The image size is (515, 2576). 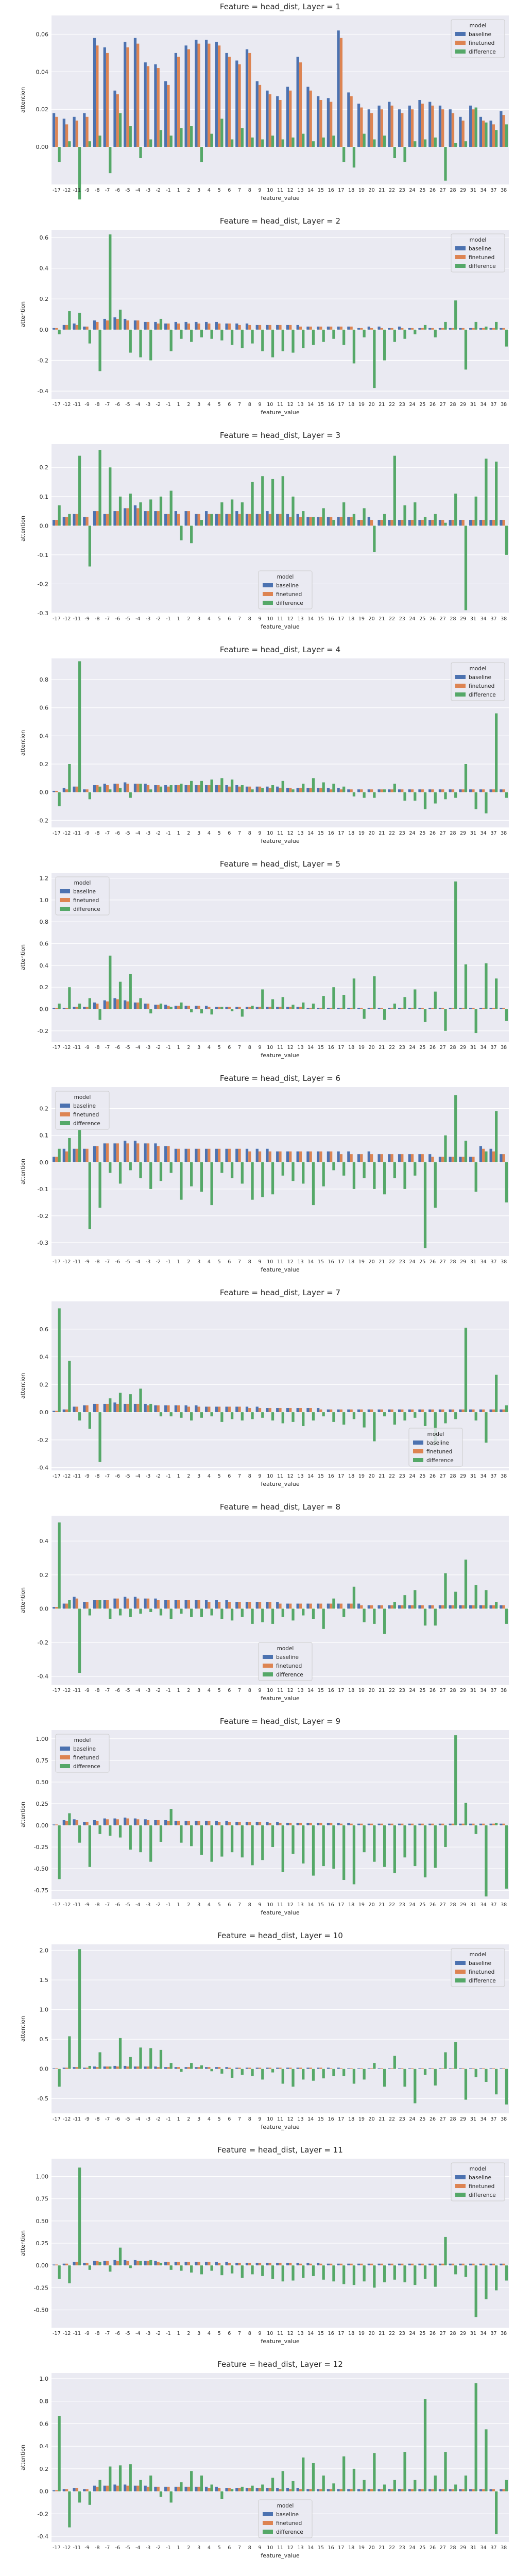 I want to click on y-tick-label: 0.0, so click(x=44, y=1162).